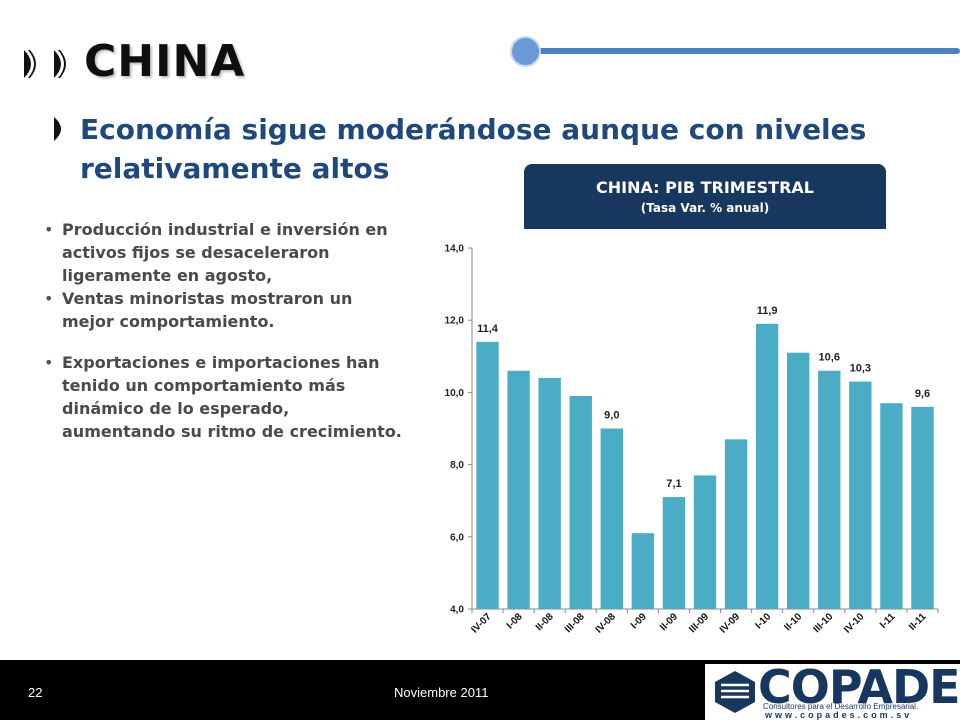 Image resolution: width=960 pixels, height=720 pixels. I want to click on data-label: 9,0, so click(611, 416).